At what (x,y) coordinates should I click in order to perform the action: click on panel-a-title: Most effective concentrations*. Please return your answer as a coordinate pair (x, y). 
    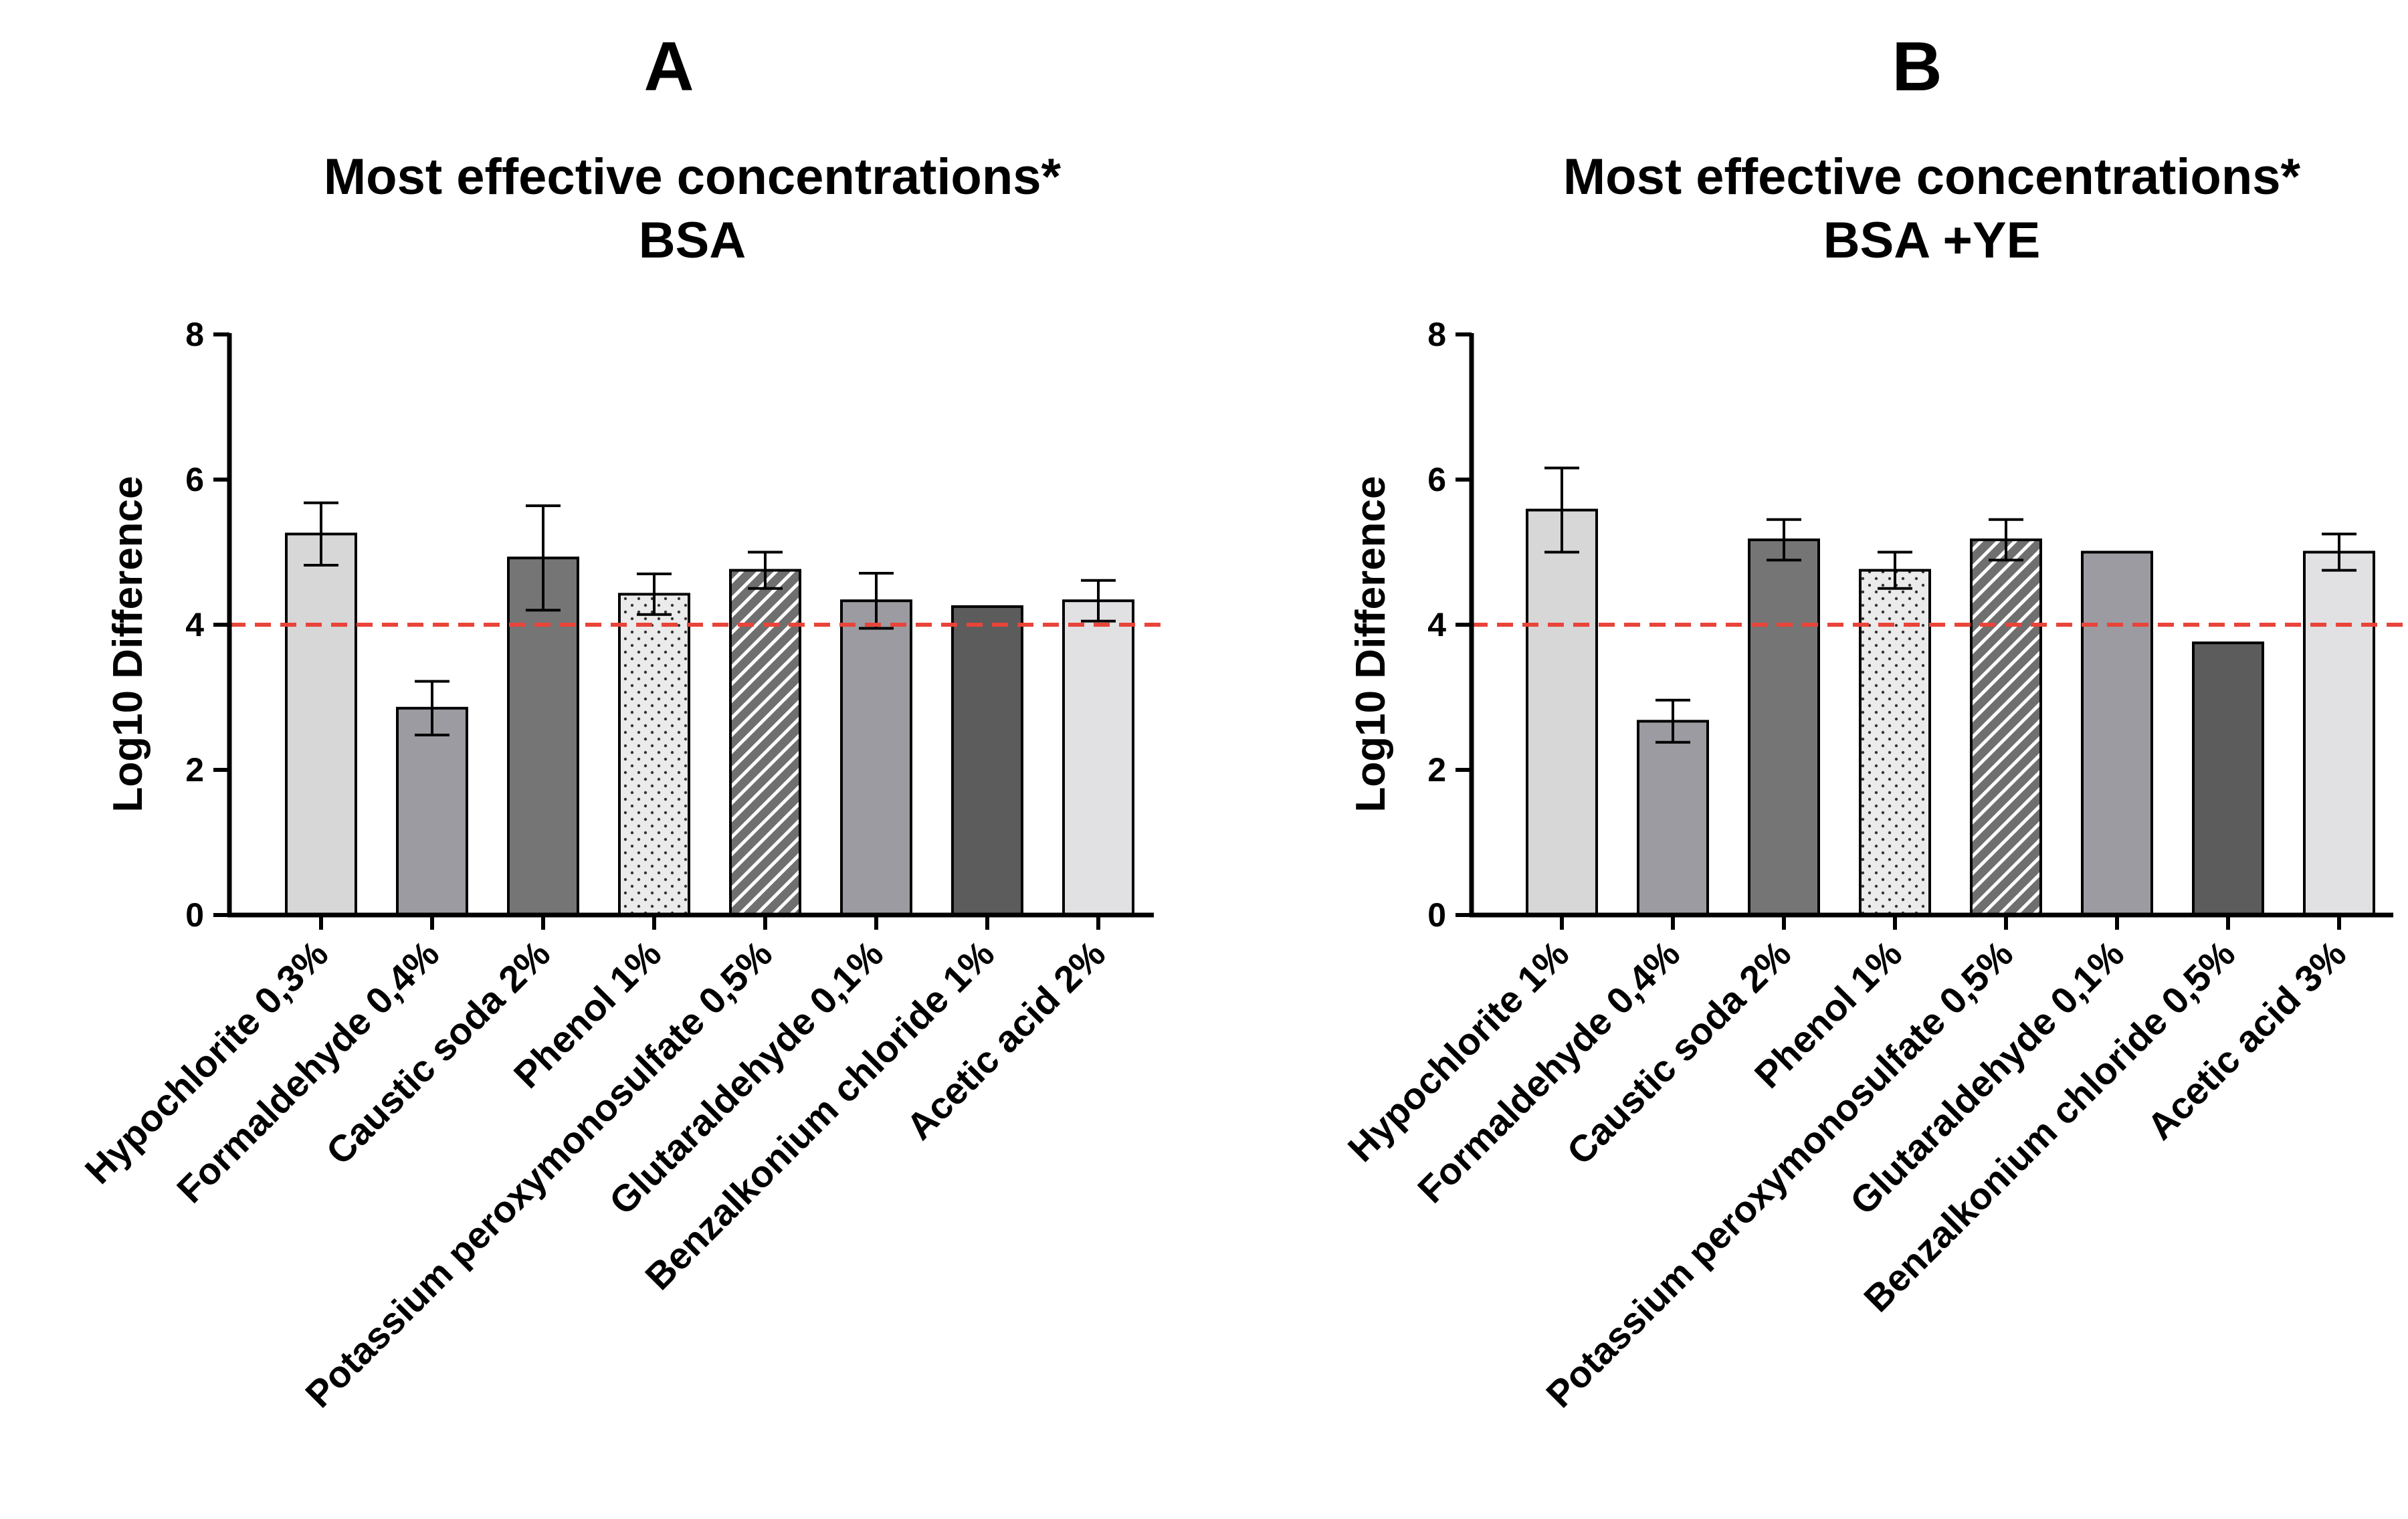
    Looking at the image, I should click on (693, 177).